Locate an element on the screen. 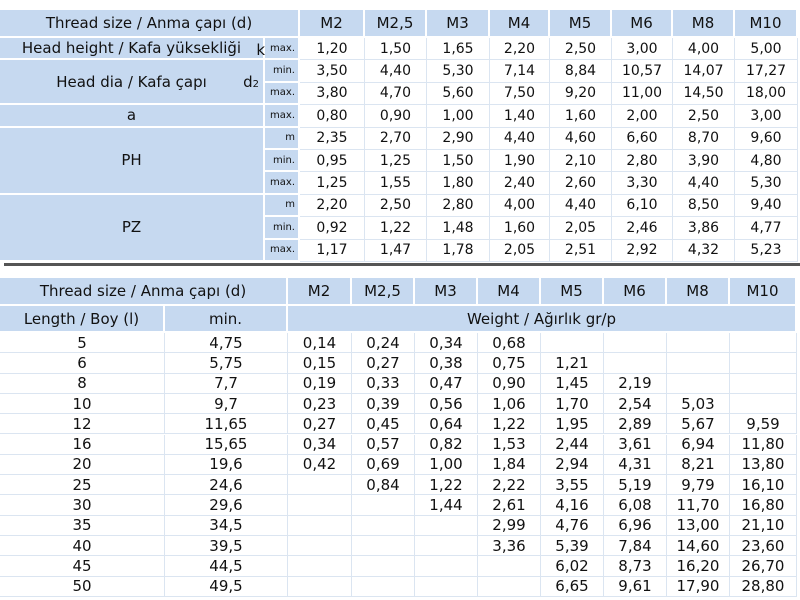 This screenshot has width=800, height=600. value-cell: 2,20 is located at coordinates (332, 206).